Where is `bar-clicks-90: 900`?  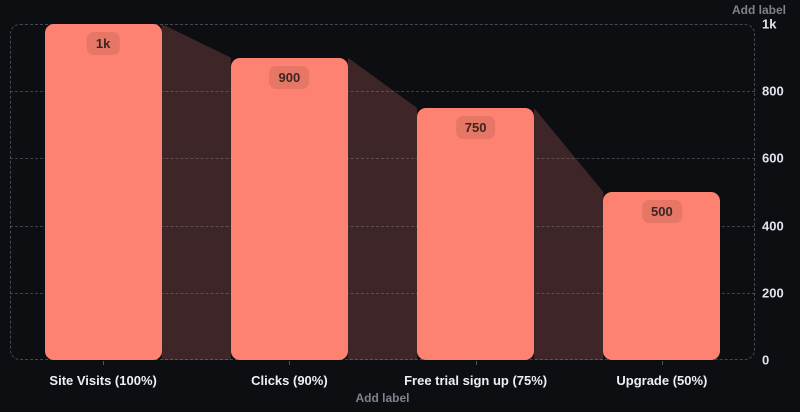 bar-clicks-90: 900 is located at coordinates (289, 208).